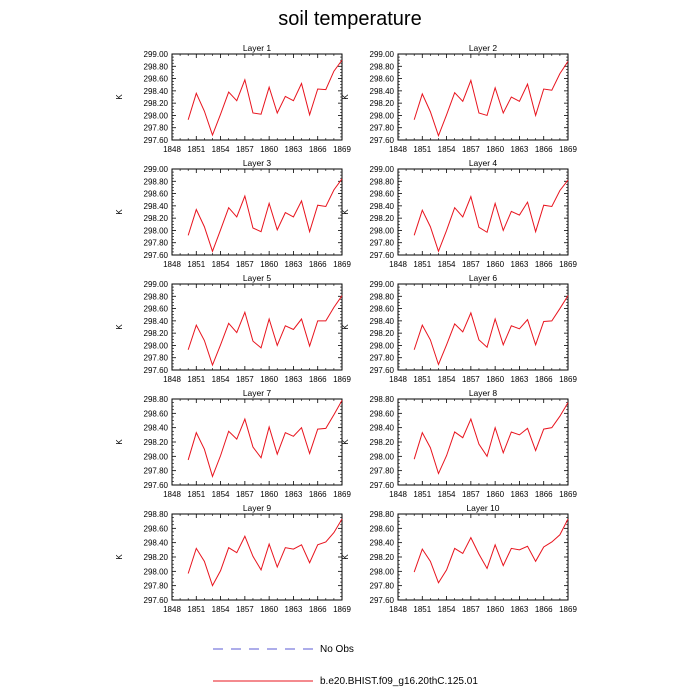 This screenshot has width=700, height=700. Describe the element at coordinates (257, 278) in the screenshot. I see `panel-title: Layer 5` at that location.